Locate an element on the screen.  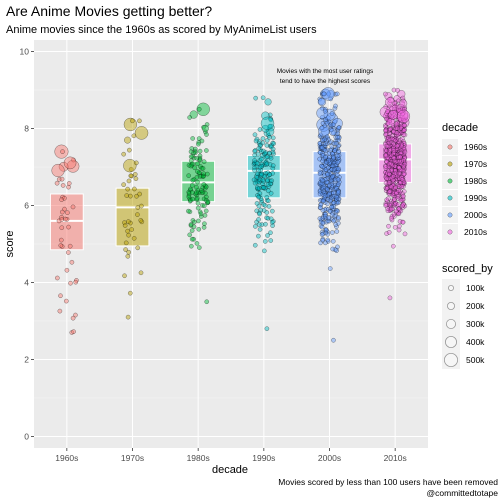
legend-size-key-100k is located at coordinates (450, 287).